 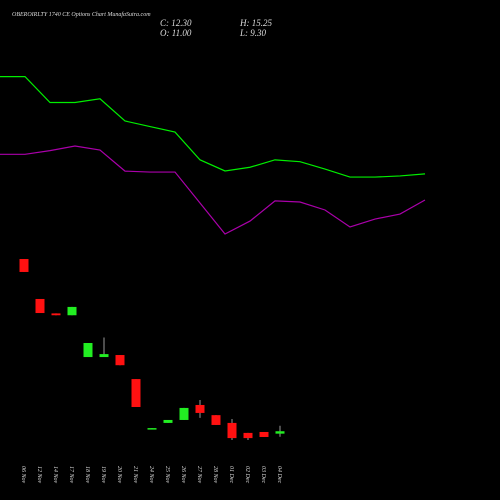 I want to click on x-tick-label: 26 Nov, so click(x=183, y=475).